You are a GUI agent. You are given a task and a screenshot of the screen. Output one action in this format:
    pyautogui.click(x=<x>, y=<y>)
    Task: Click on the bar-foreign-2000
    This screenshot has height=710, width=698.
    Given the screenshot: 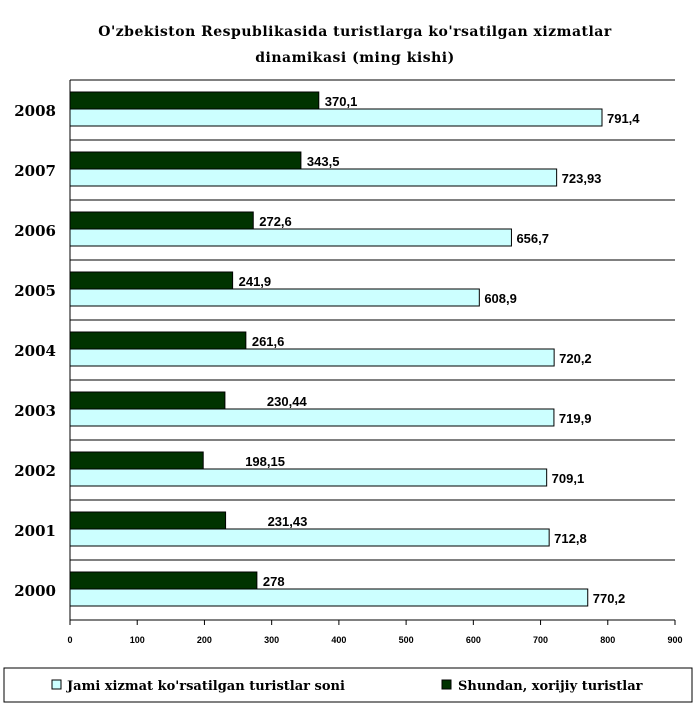 What is the action you would take?
    pyautogui.click(x=163, y=580)
    